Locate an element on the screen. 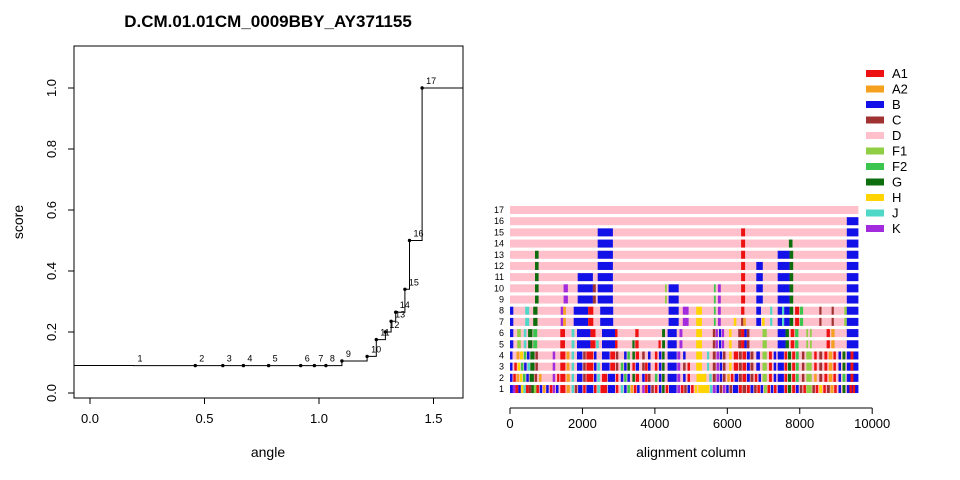 The width and height of the screenshot is (960, 480). row-label: 7 is located at coordinates (501, 322).